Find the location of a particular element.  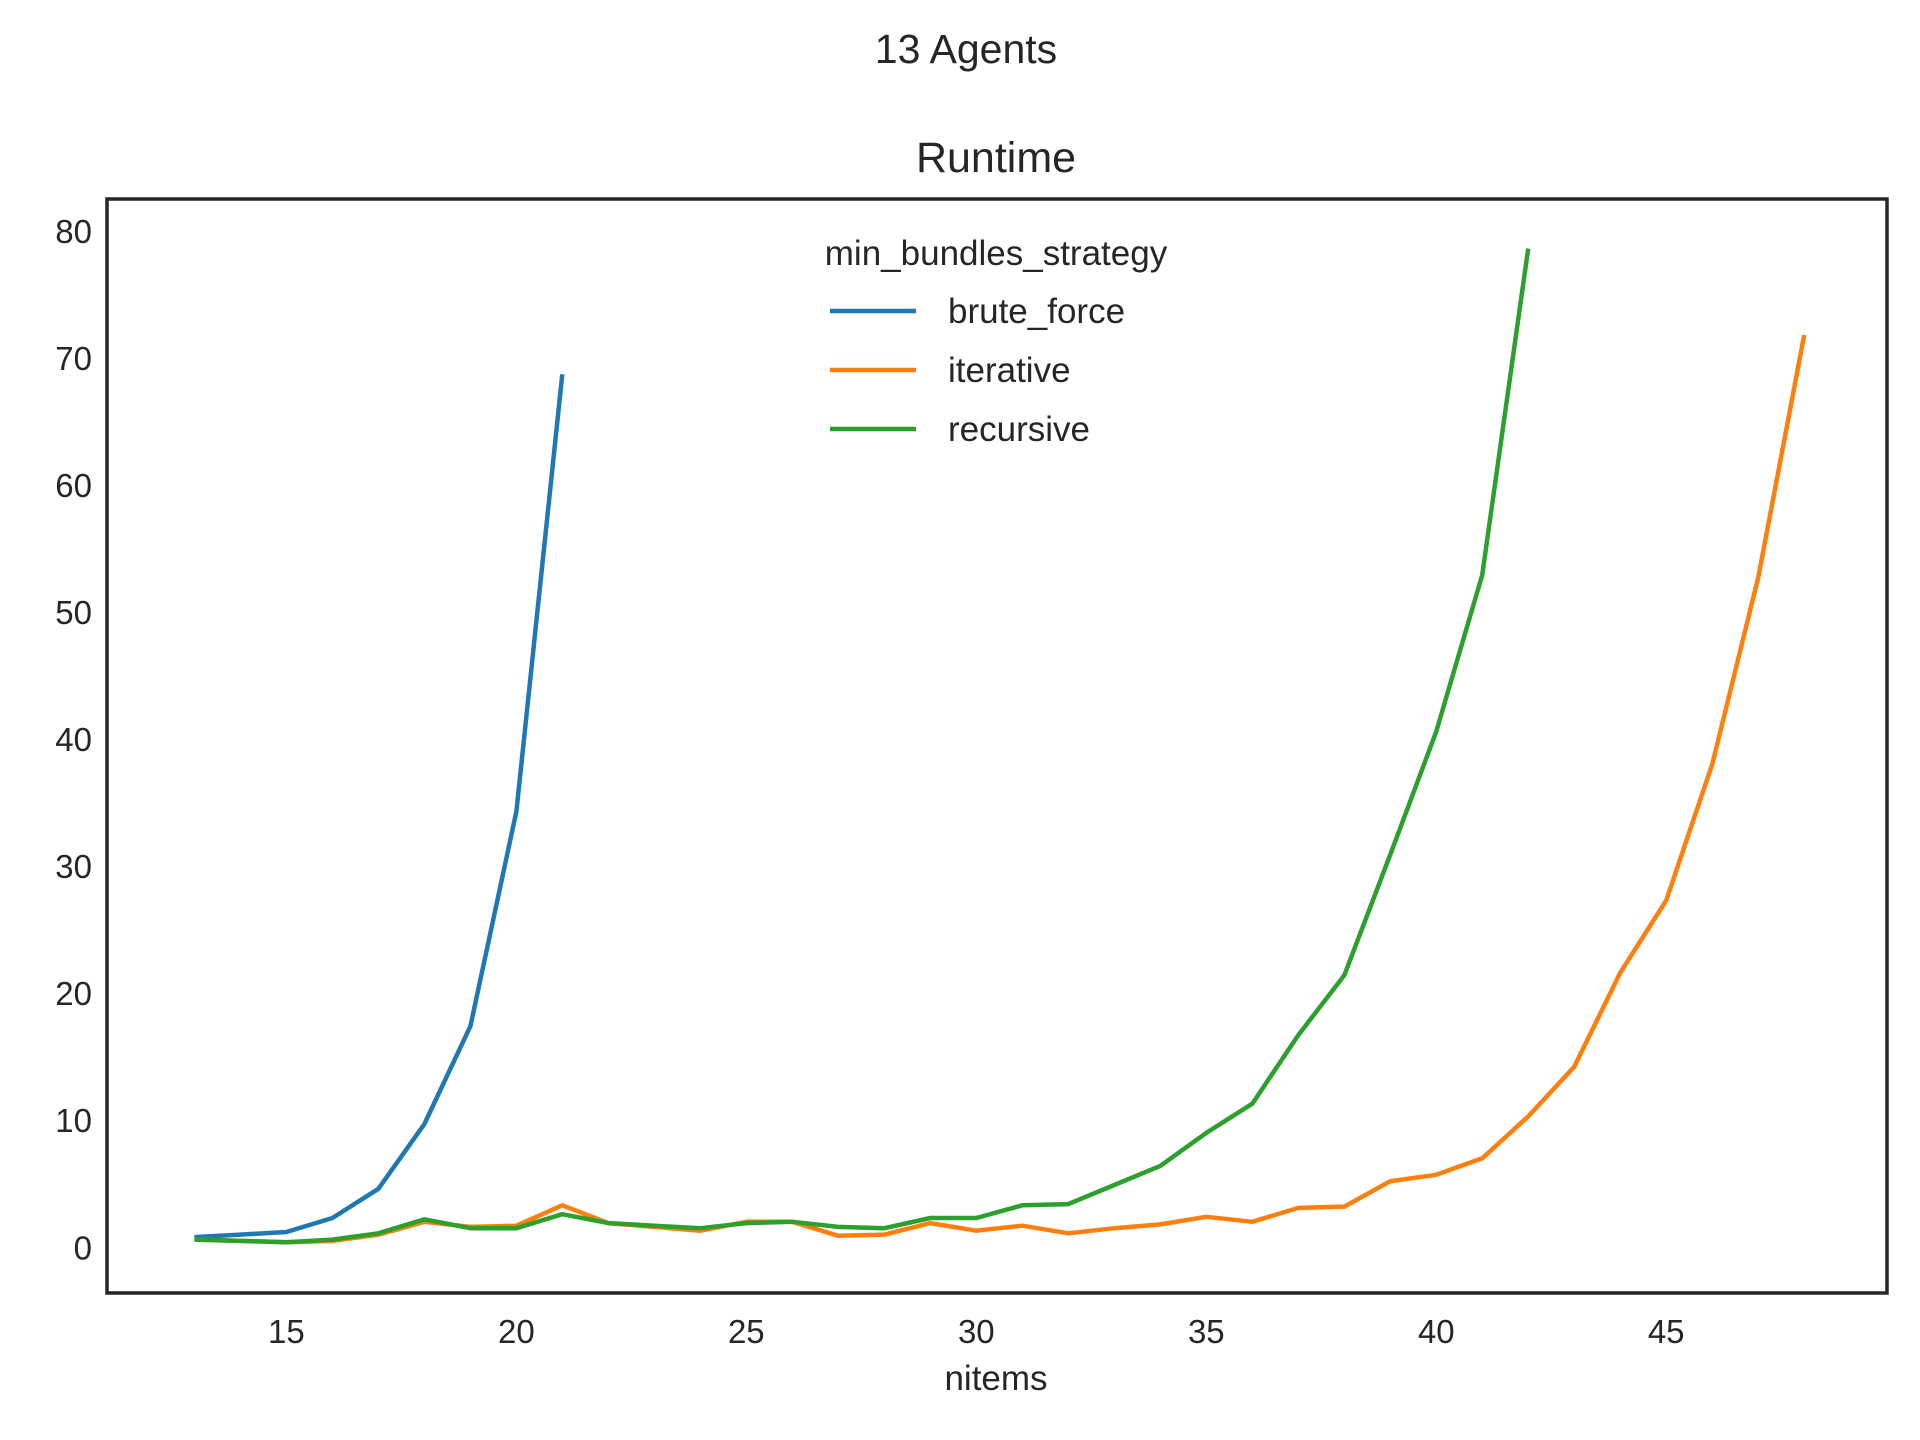

x-tick-label: 20 is located at coordinates (516, 1331).